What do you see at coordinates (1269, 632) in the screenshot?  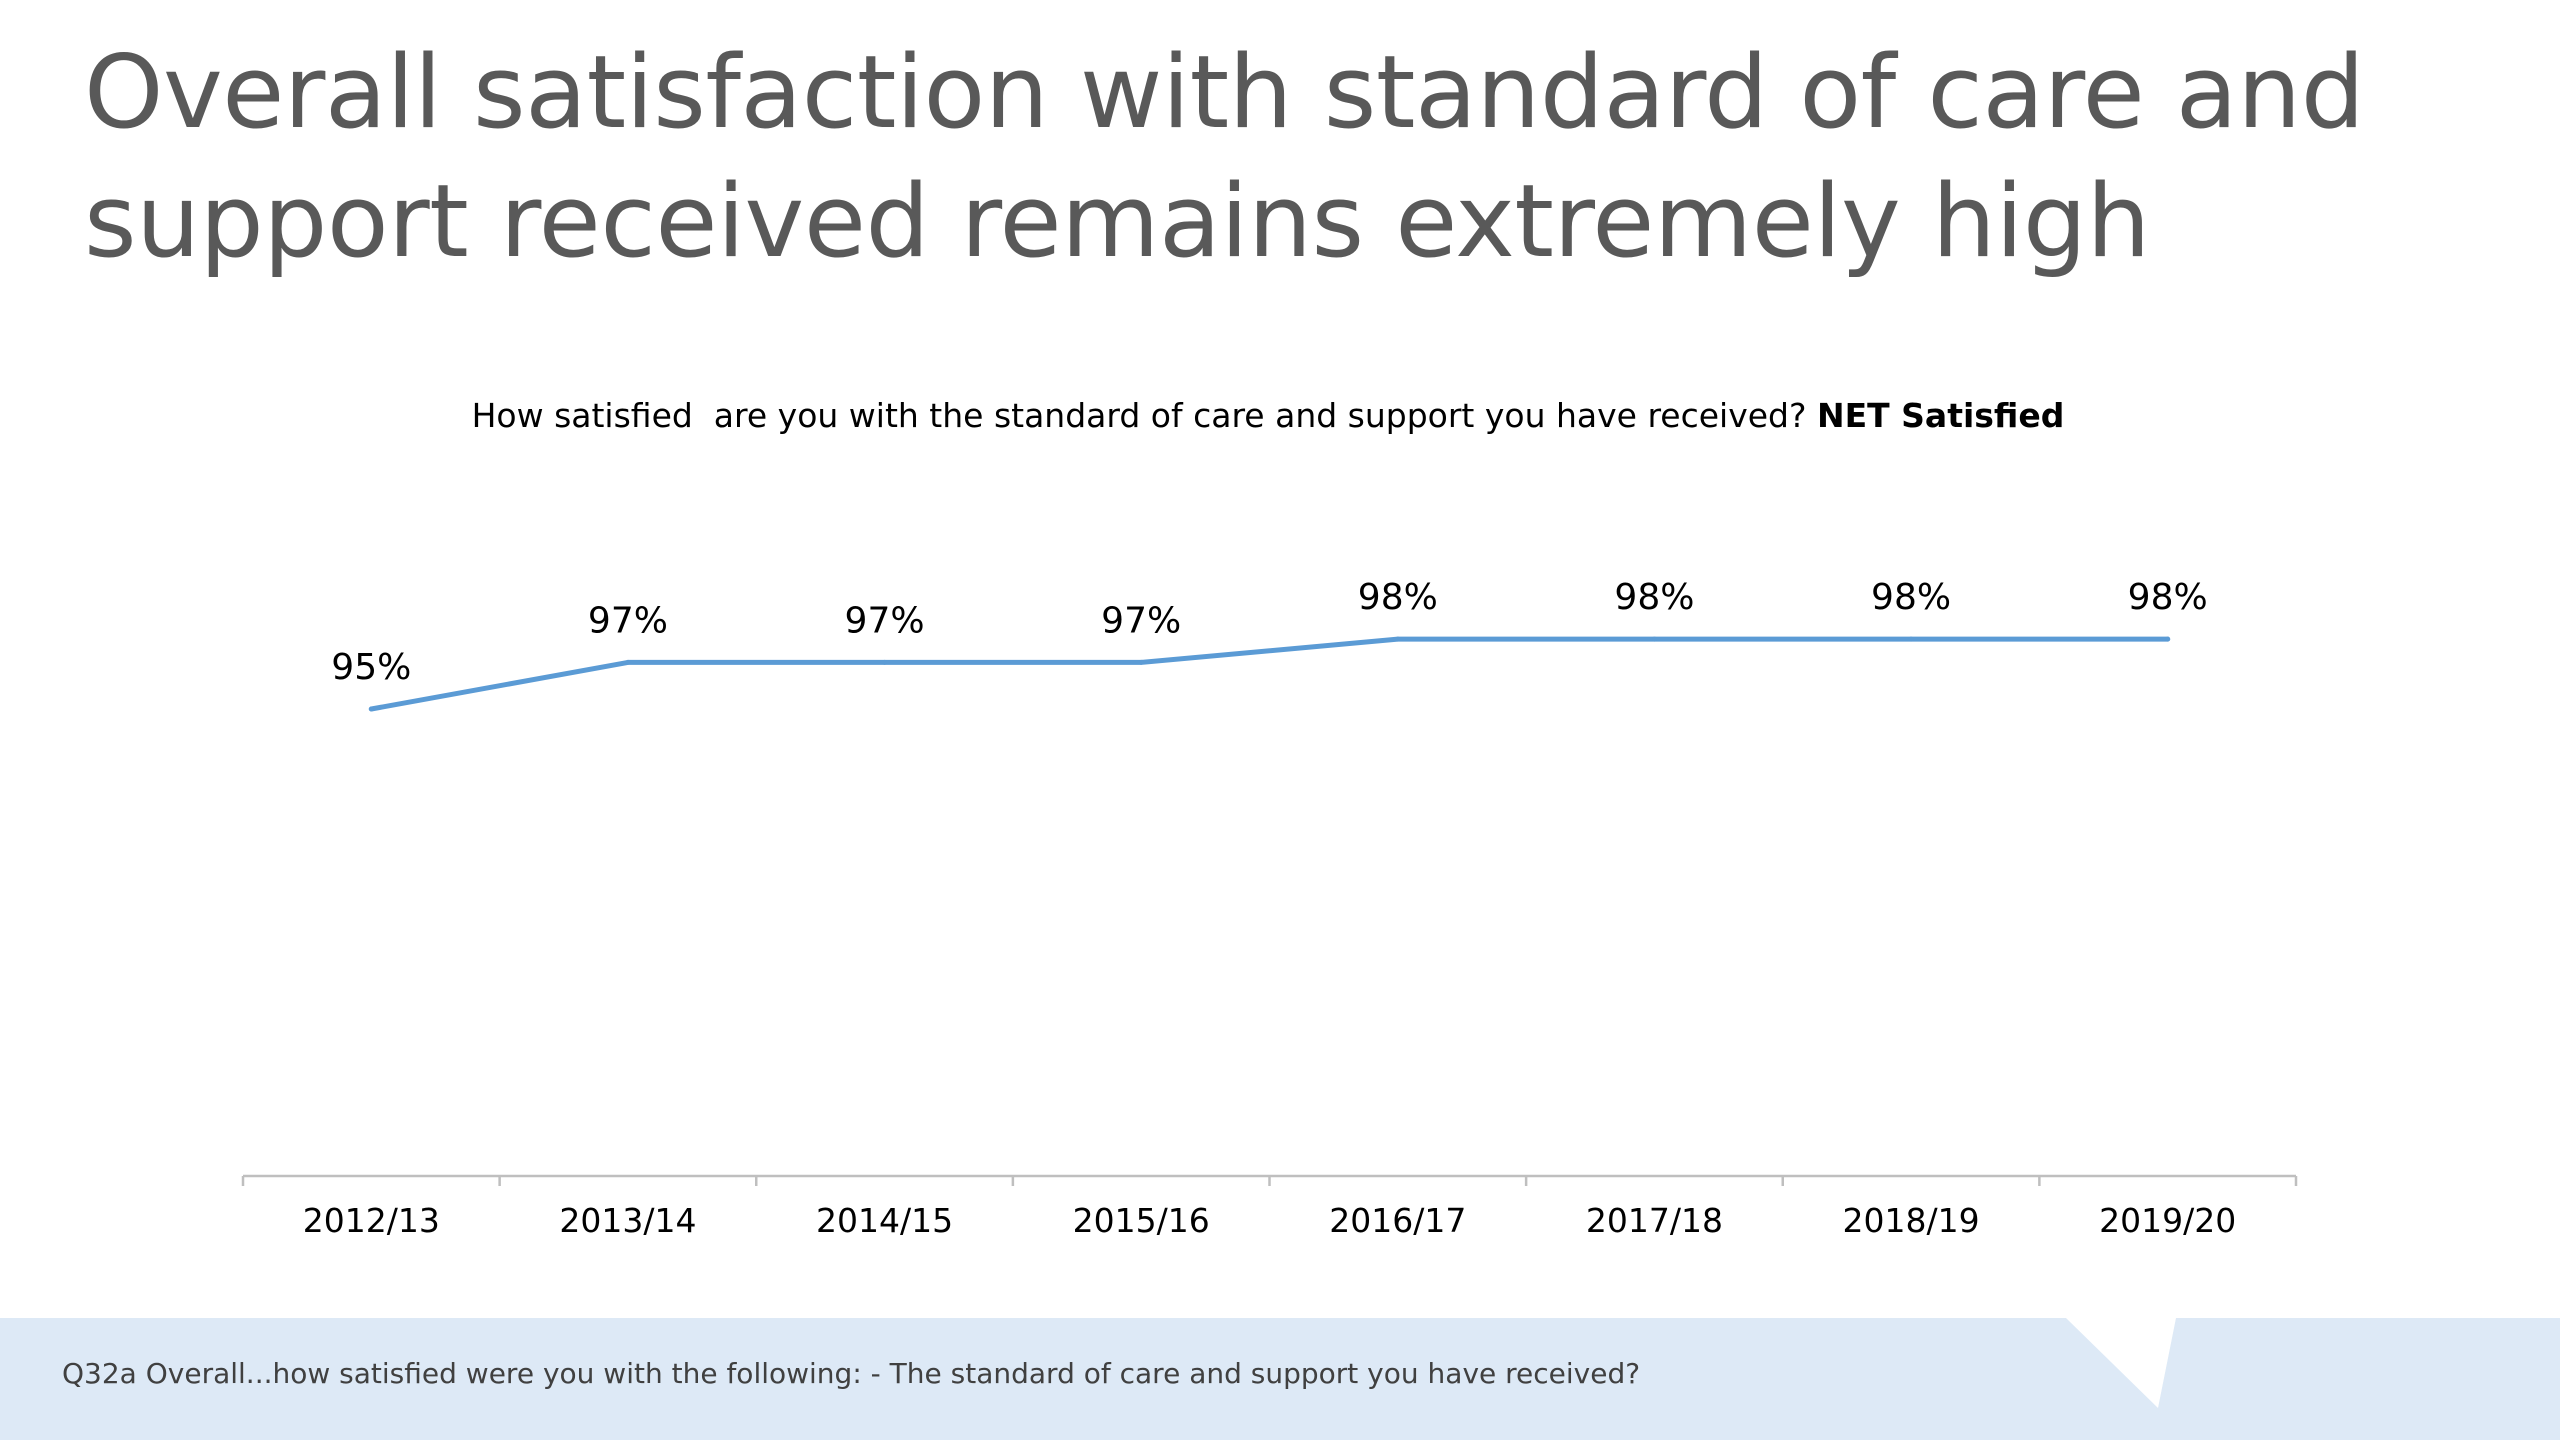 I see `data-label-layer: 95% 97% 97% 97% 98% 98% 98% 98%` at bounding box center [1269, 632].